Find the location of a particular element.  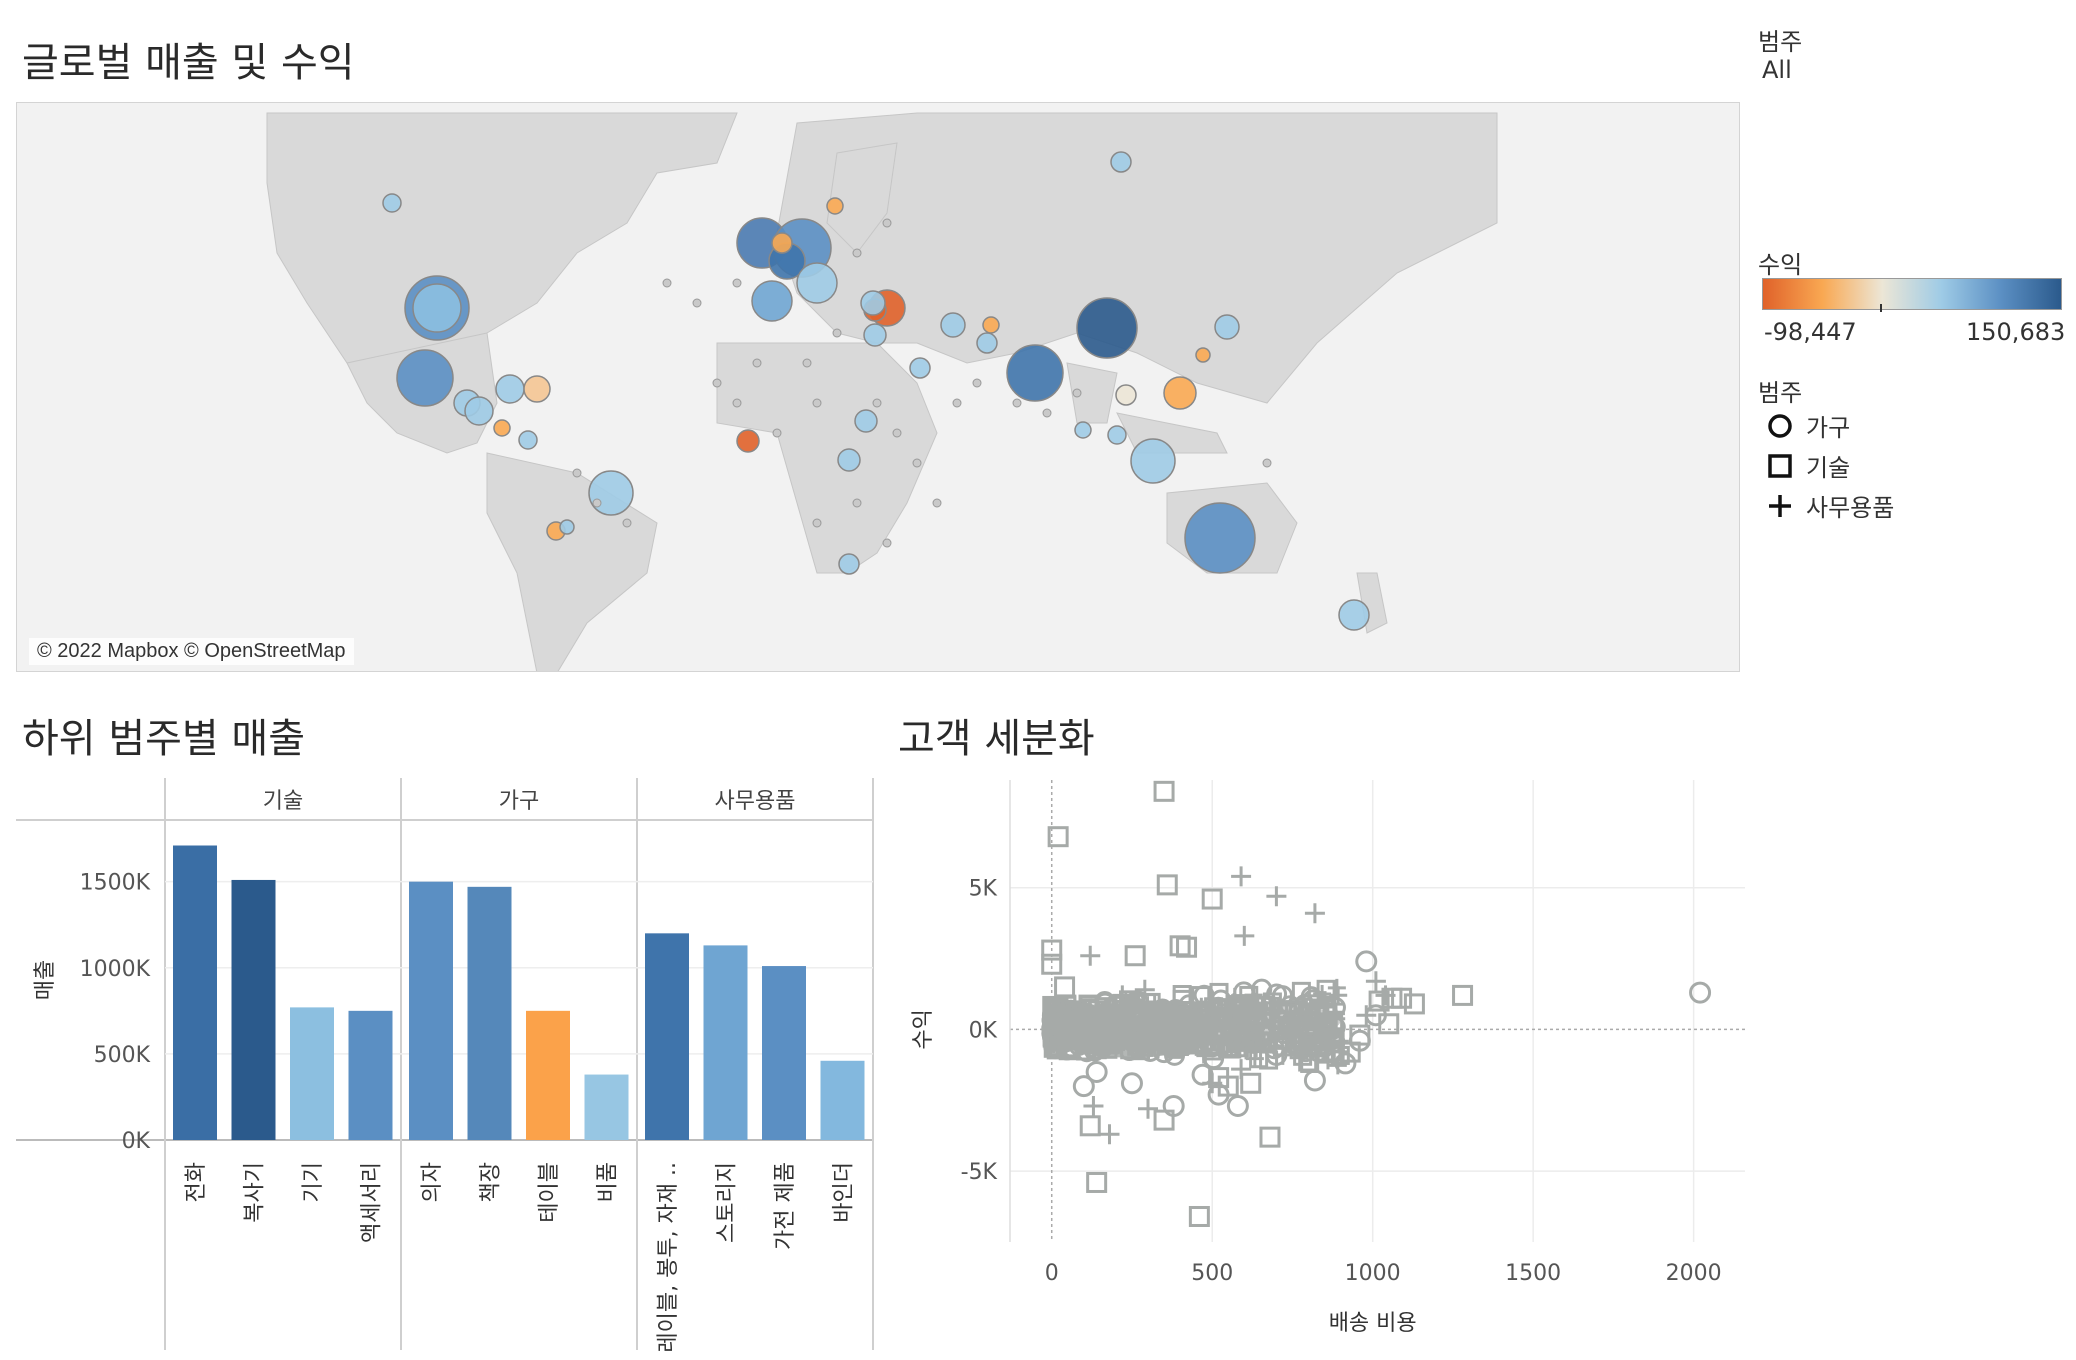

legend-item-furniture: 가구 is located at coordinates (1808, 425).